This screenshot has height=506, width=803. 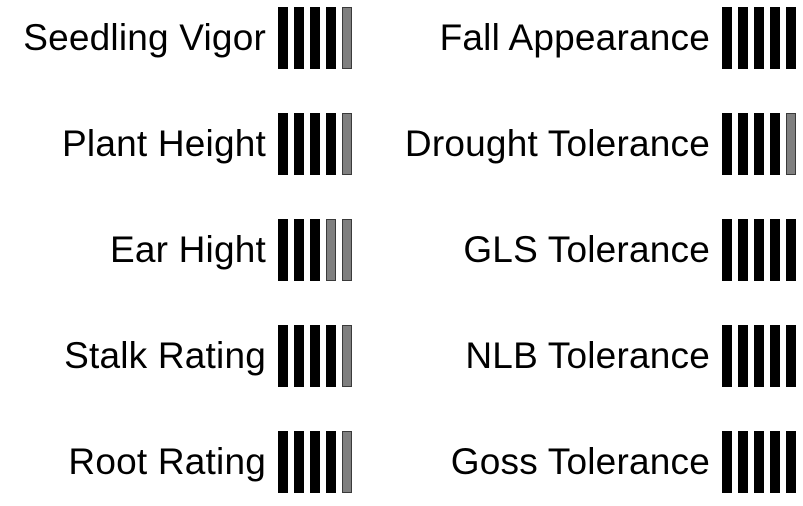 What do you see at coordinates (586, 249) in the screenshot?
I see `rating-label: GLS Tolerance` at bounding box center [586, 249].